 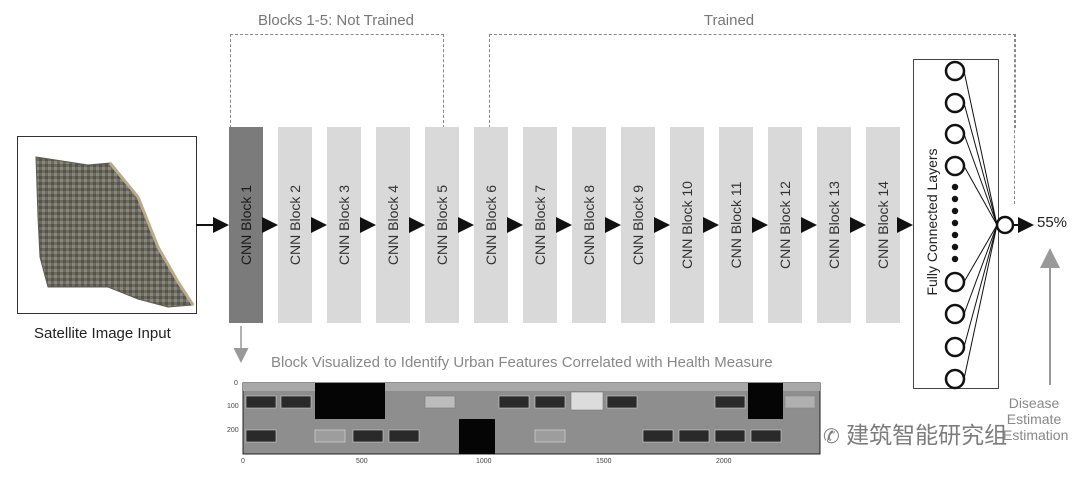 I want to click on cnn-block-7: CNN Block 7, so click(x=540, y=225).